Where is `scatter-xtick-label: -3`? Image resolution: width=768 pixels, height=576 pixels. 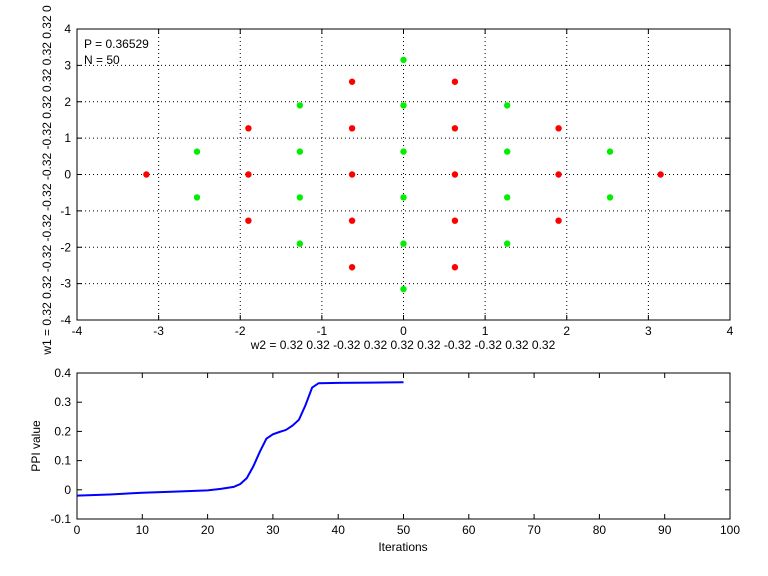
scatter-xtick-label: -3 is located at coordinates (158, 331).